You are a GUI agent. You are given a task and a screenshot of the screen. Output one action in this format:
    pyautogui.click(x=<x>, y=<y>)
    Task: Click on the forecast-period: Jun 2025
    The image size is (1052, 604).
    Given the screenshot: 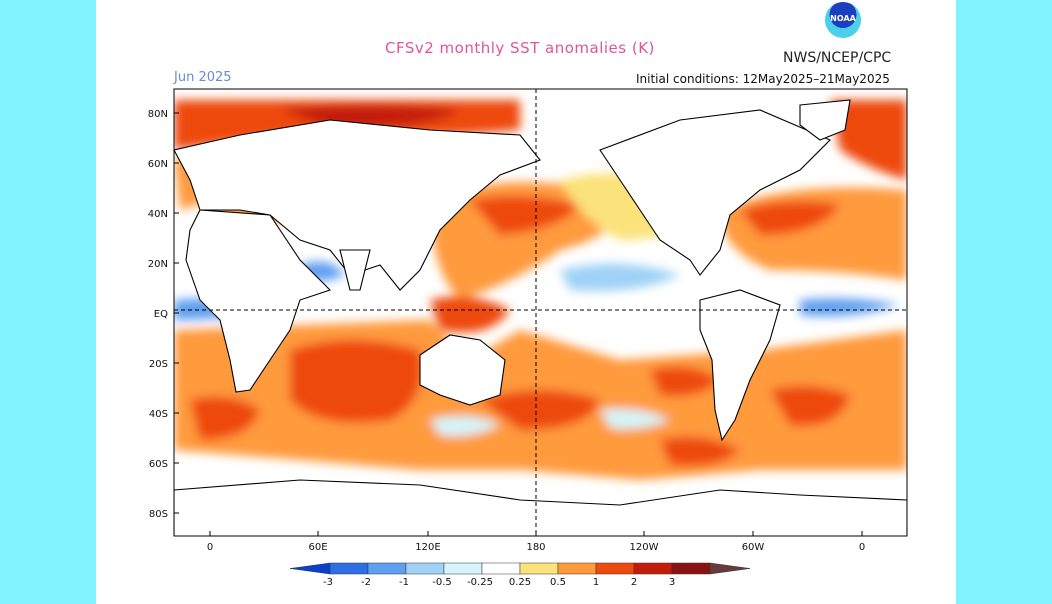 What is the action you would take?
    pyautogui.click(x=203, y=77)
    